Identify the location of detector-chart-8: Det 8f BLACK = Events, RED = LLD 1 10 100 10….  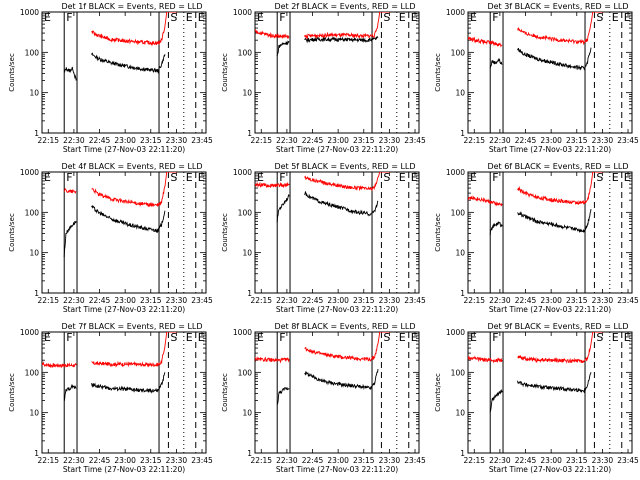
(323, 398).